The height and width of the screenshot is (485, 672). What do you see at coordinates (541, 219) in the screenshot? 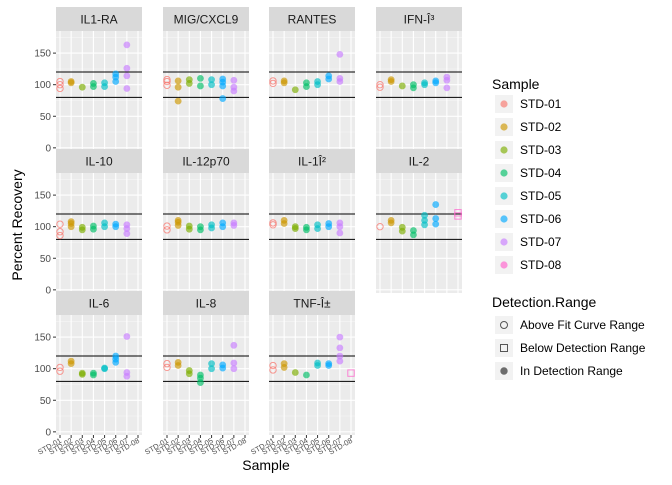
I see `legend-label: STD-06` at bounding box center [541, 219].